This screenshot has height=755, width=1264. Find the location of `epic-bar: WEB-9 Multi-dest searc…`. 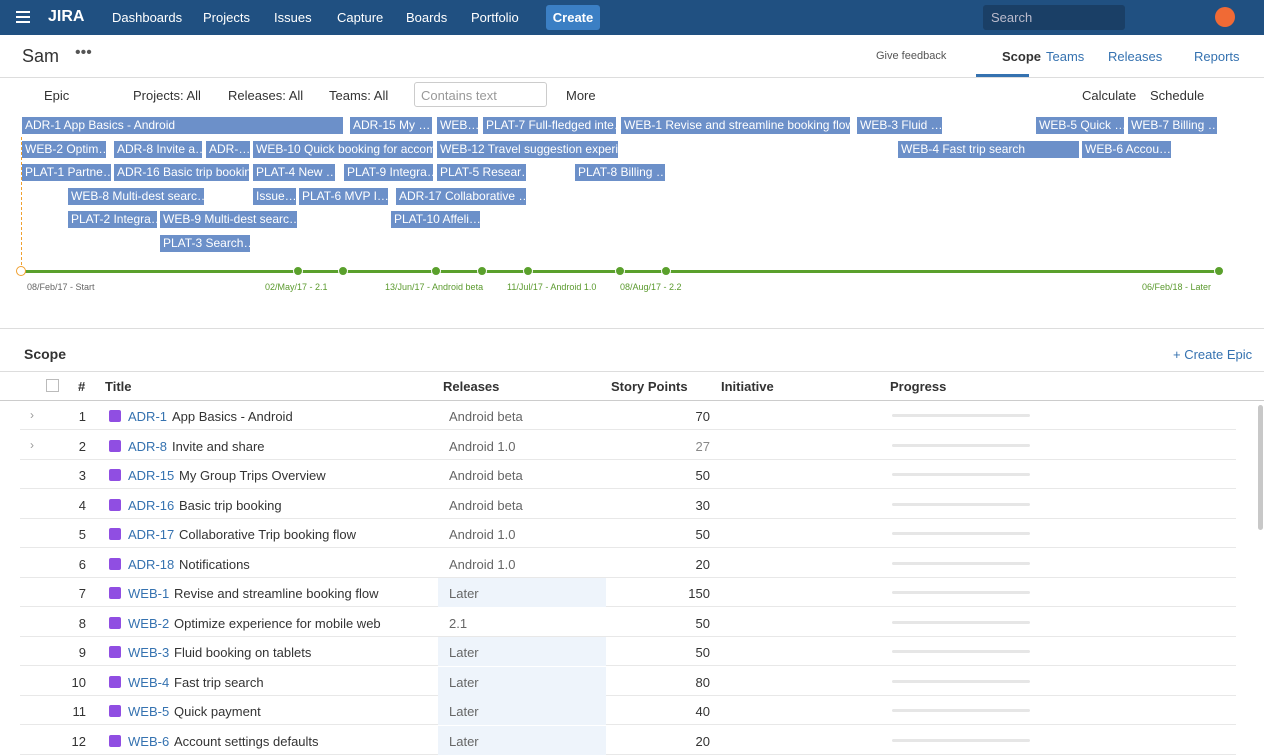

epic-bar: WEB-9 Multi-dest searc… is located at coordinates (228, 219).